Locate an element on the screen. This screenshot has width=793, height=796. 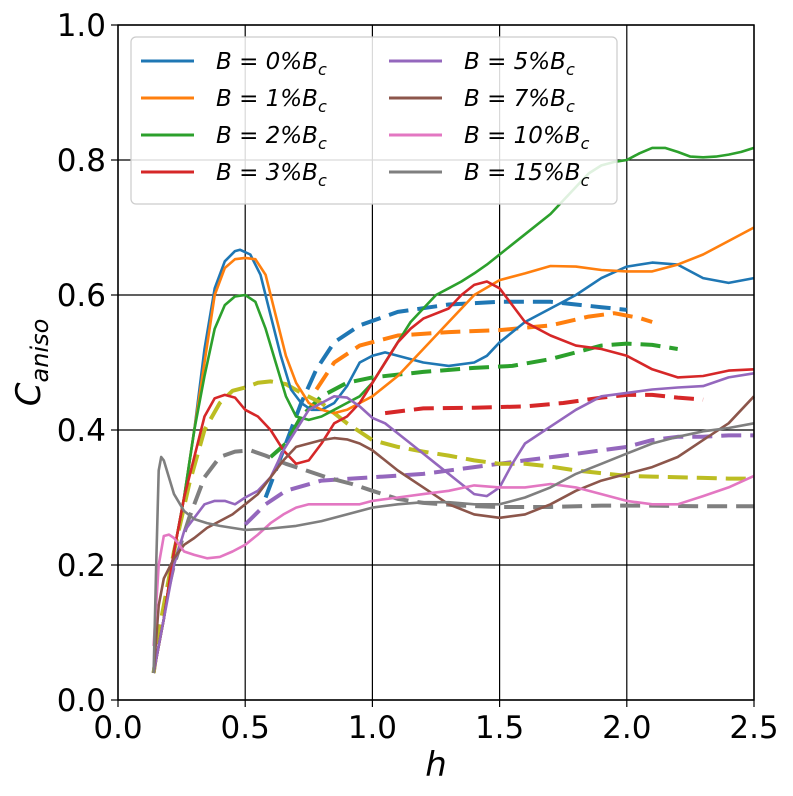
legend-entry: B = 5%Bc is located at coordinates (482, 64).